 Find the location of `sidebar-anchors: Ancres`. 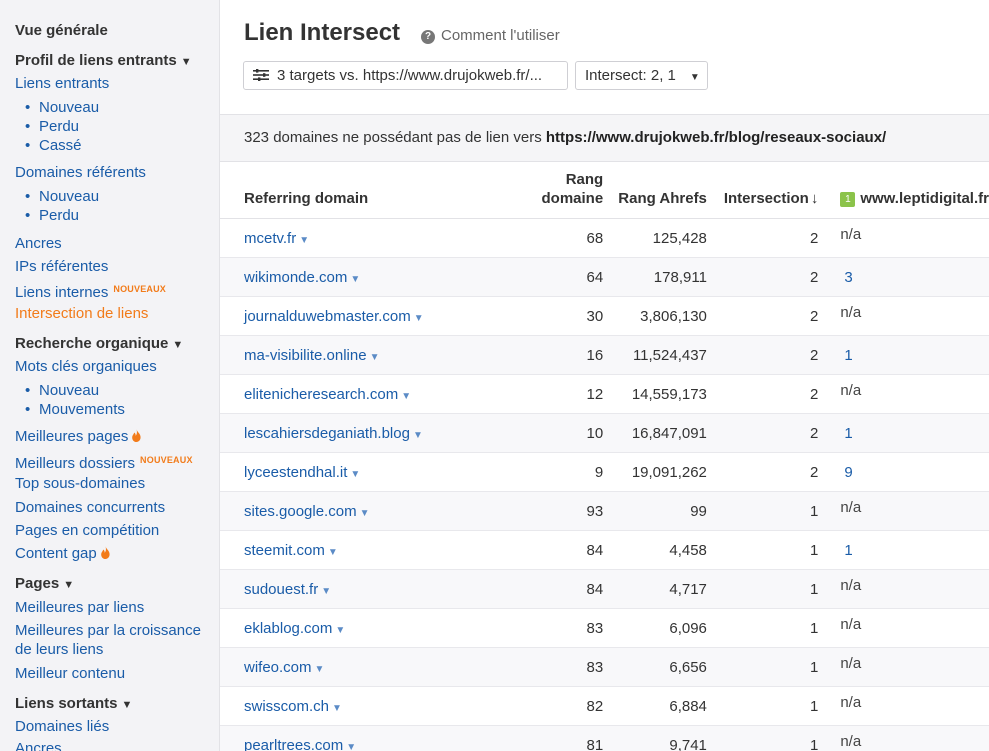

sidebar-anchors: Ancres is located at coordinates (38, 243).